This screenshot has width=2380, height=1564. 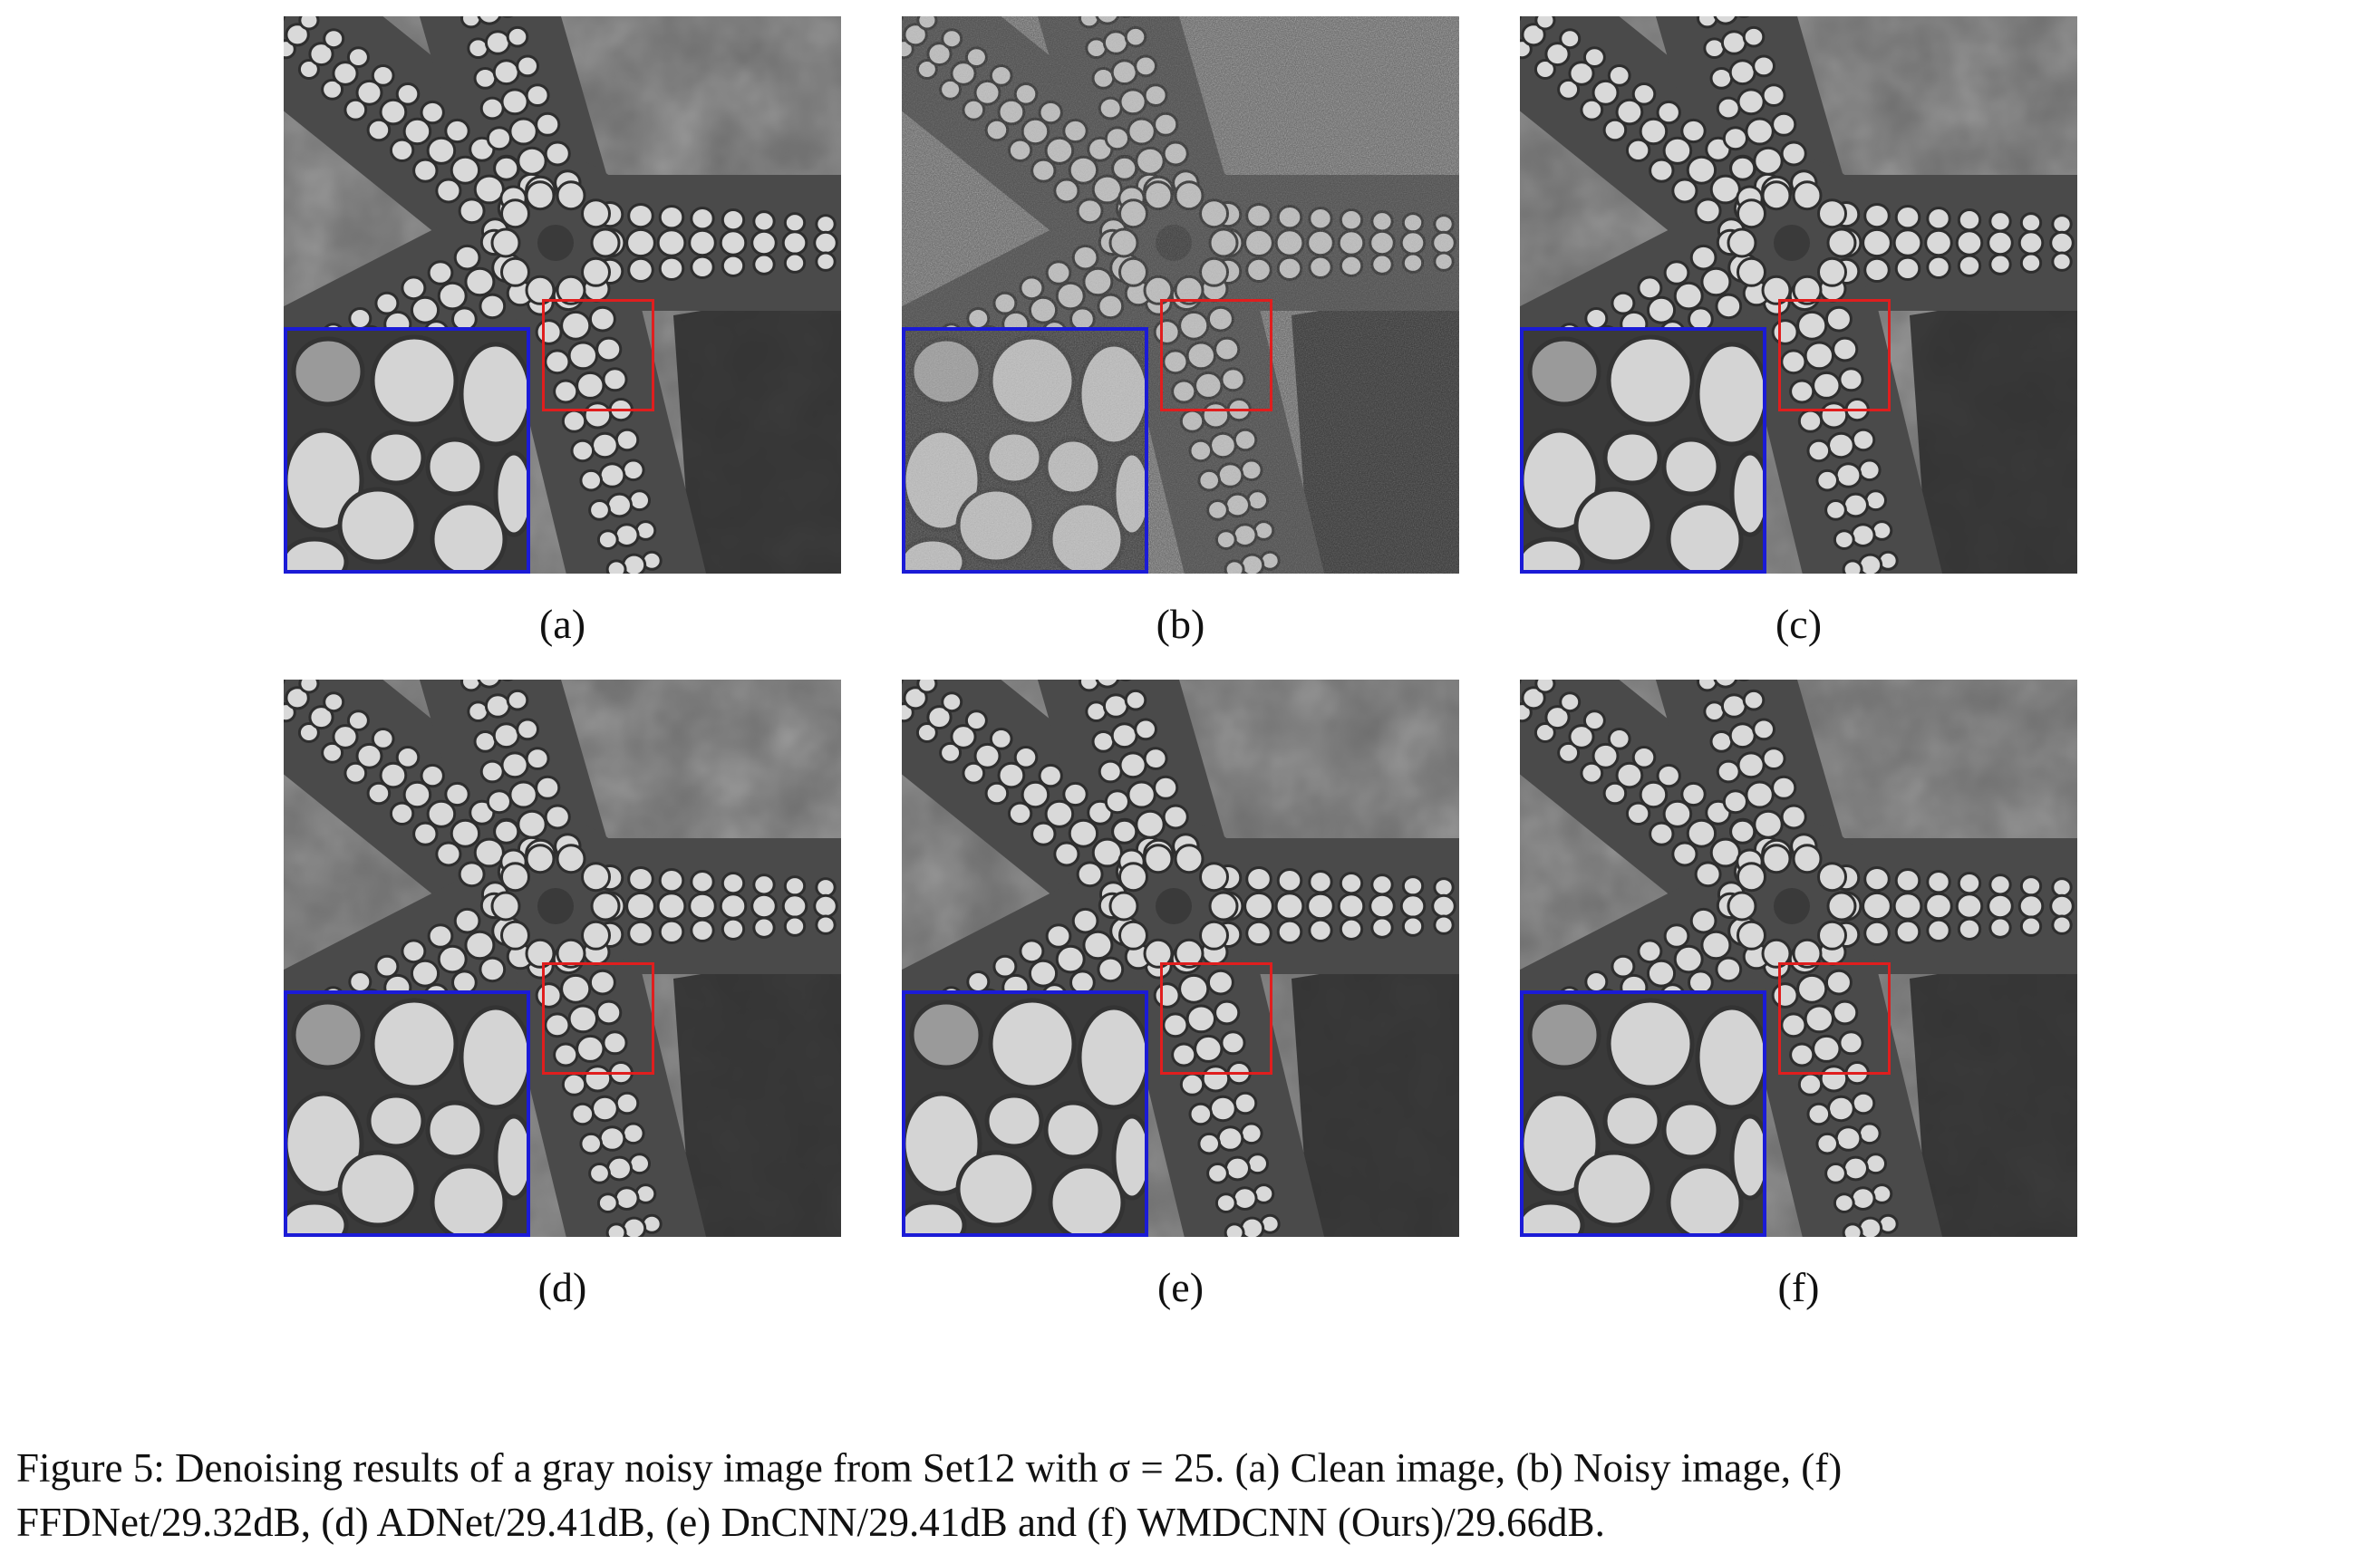 What do you see at coordinates (1181, 959) in the screenshot?
I see `panel-e-image` at bounding box center [1181, 959].